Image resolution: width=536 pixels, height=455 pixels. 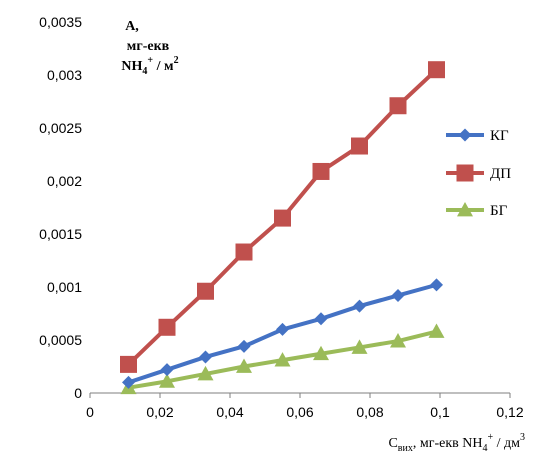 What do you see at coordinates (229, 412) in the screenshot?
I see `x-tick-label: 0,04` at bounding box center [229, 412].